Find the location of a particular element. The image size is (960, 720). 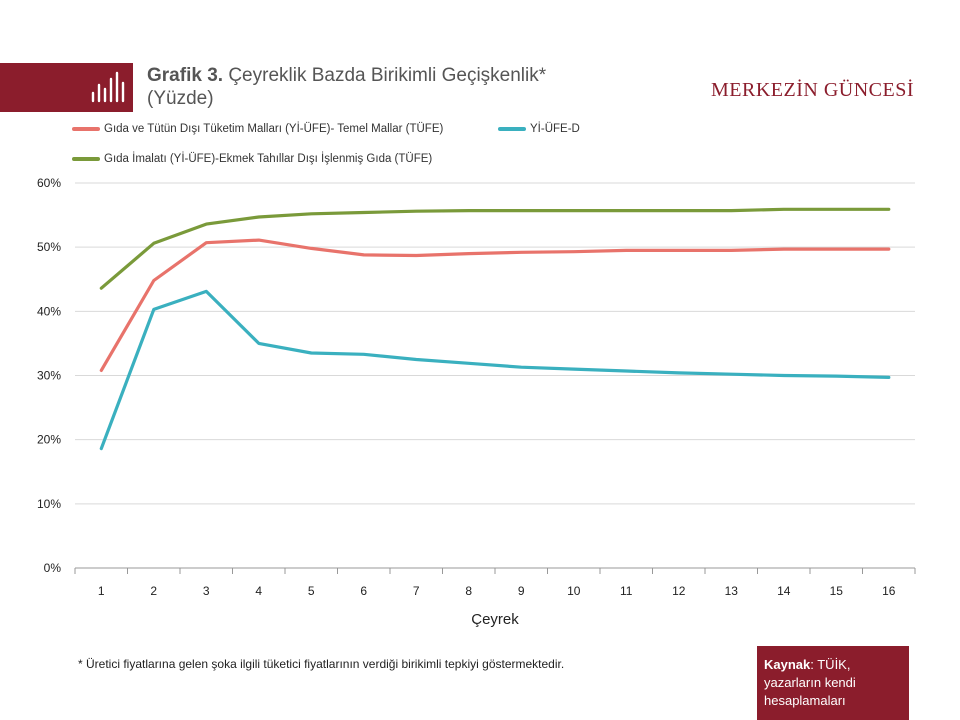

bar-chart-icon is located at coordinates (108, 87).